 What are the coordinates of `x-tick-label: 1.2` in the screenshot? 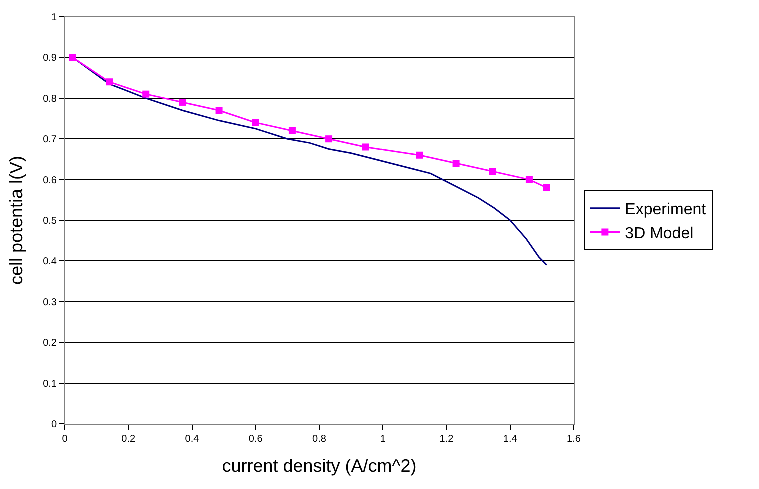 It's located at (447, 439).